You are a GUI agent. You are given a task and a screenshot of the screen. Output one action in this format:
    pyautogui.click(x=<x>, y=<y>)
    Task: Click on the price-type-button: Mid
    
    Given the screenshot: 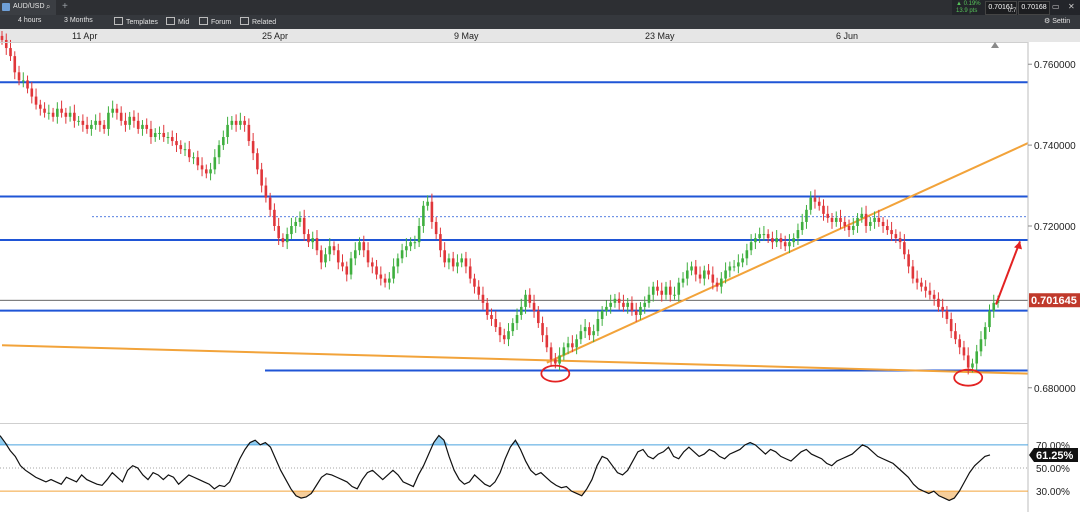 What is the action you would take?
    pyautogui.click(x=177, y=21)
    